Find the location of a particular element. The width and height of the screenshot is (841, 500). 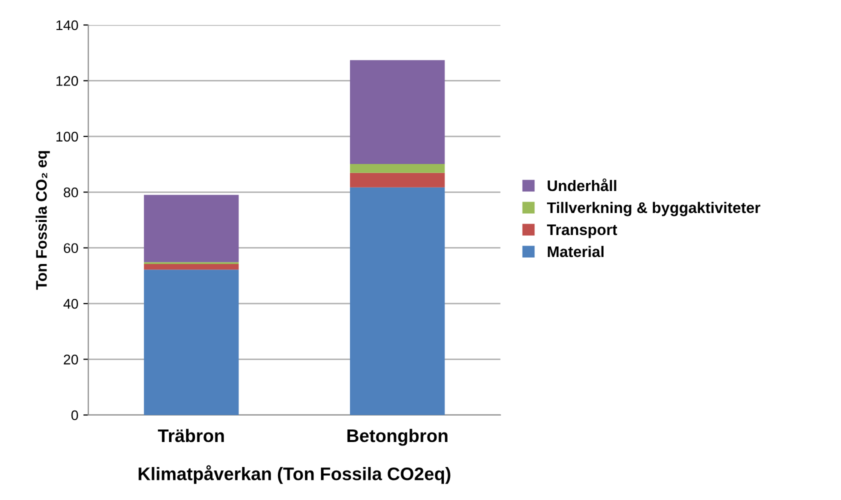

x-tick-label: Träbron is located at coordinates (191, 435).